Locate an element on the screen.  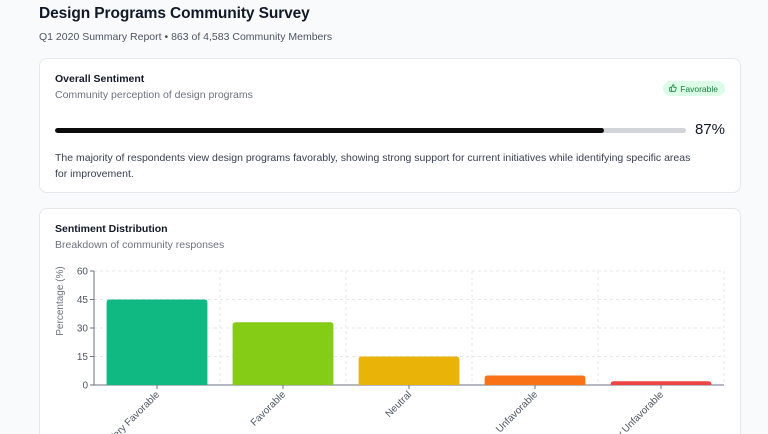
y-tick-label: 15 is located at coordinates (83, 357).